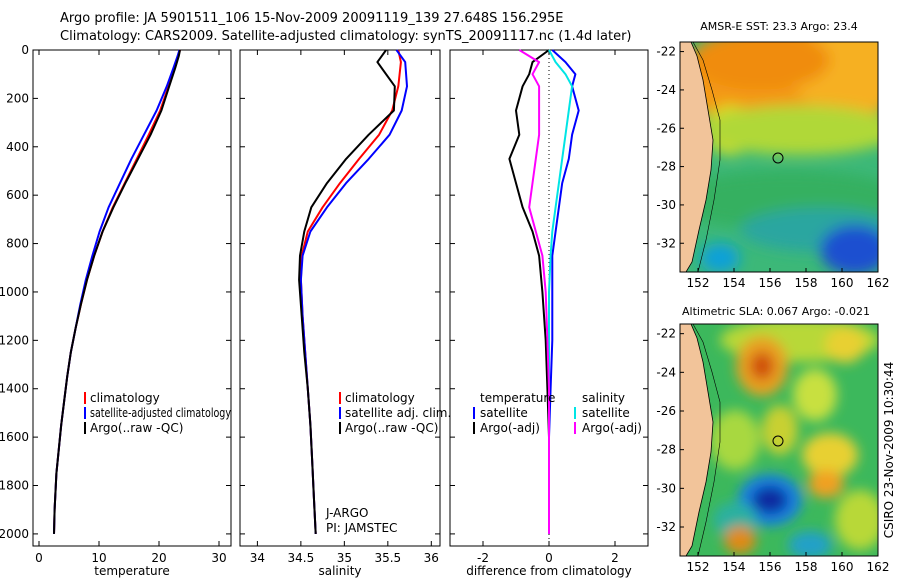 This screenshot has height=580, width=900. What do you see at coordinates (387, 558) in the screenshot?
I see `x-tick-label: 35.5` at bounding box center [387, 558].